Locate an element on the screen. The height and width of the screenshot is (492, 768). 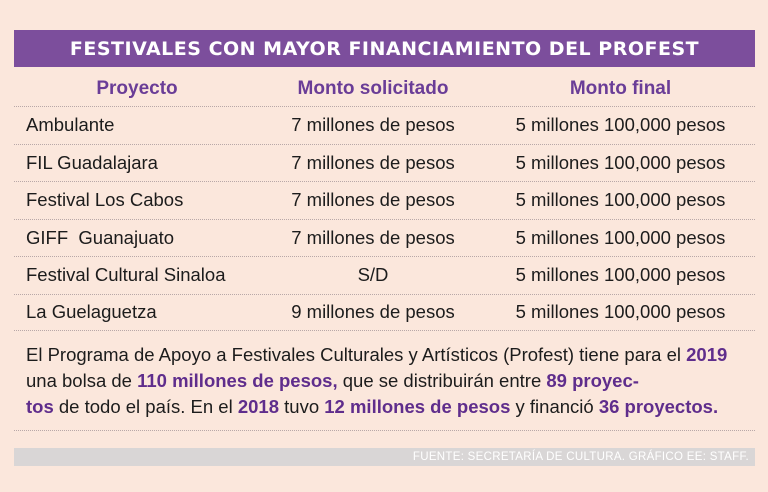
cell-proyecto: Festival Cultural Sinaloa is located at coordinates (126, 275).